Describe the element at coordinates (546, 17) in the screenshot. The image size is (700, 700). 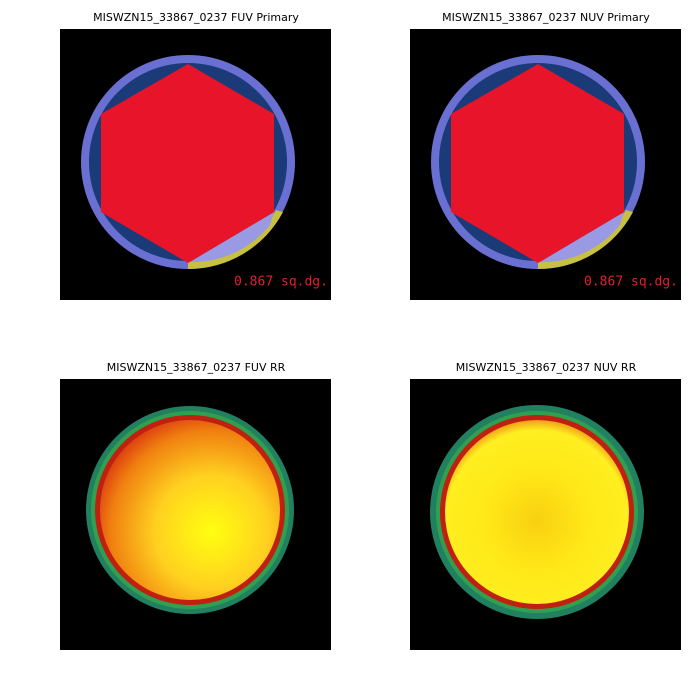
I see `panel-title: MISWZN15_33867_0237 NUV Primary` at that location.